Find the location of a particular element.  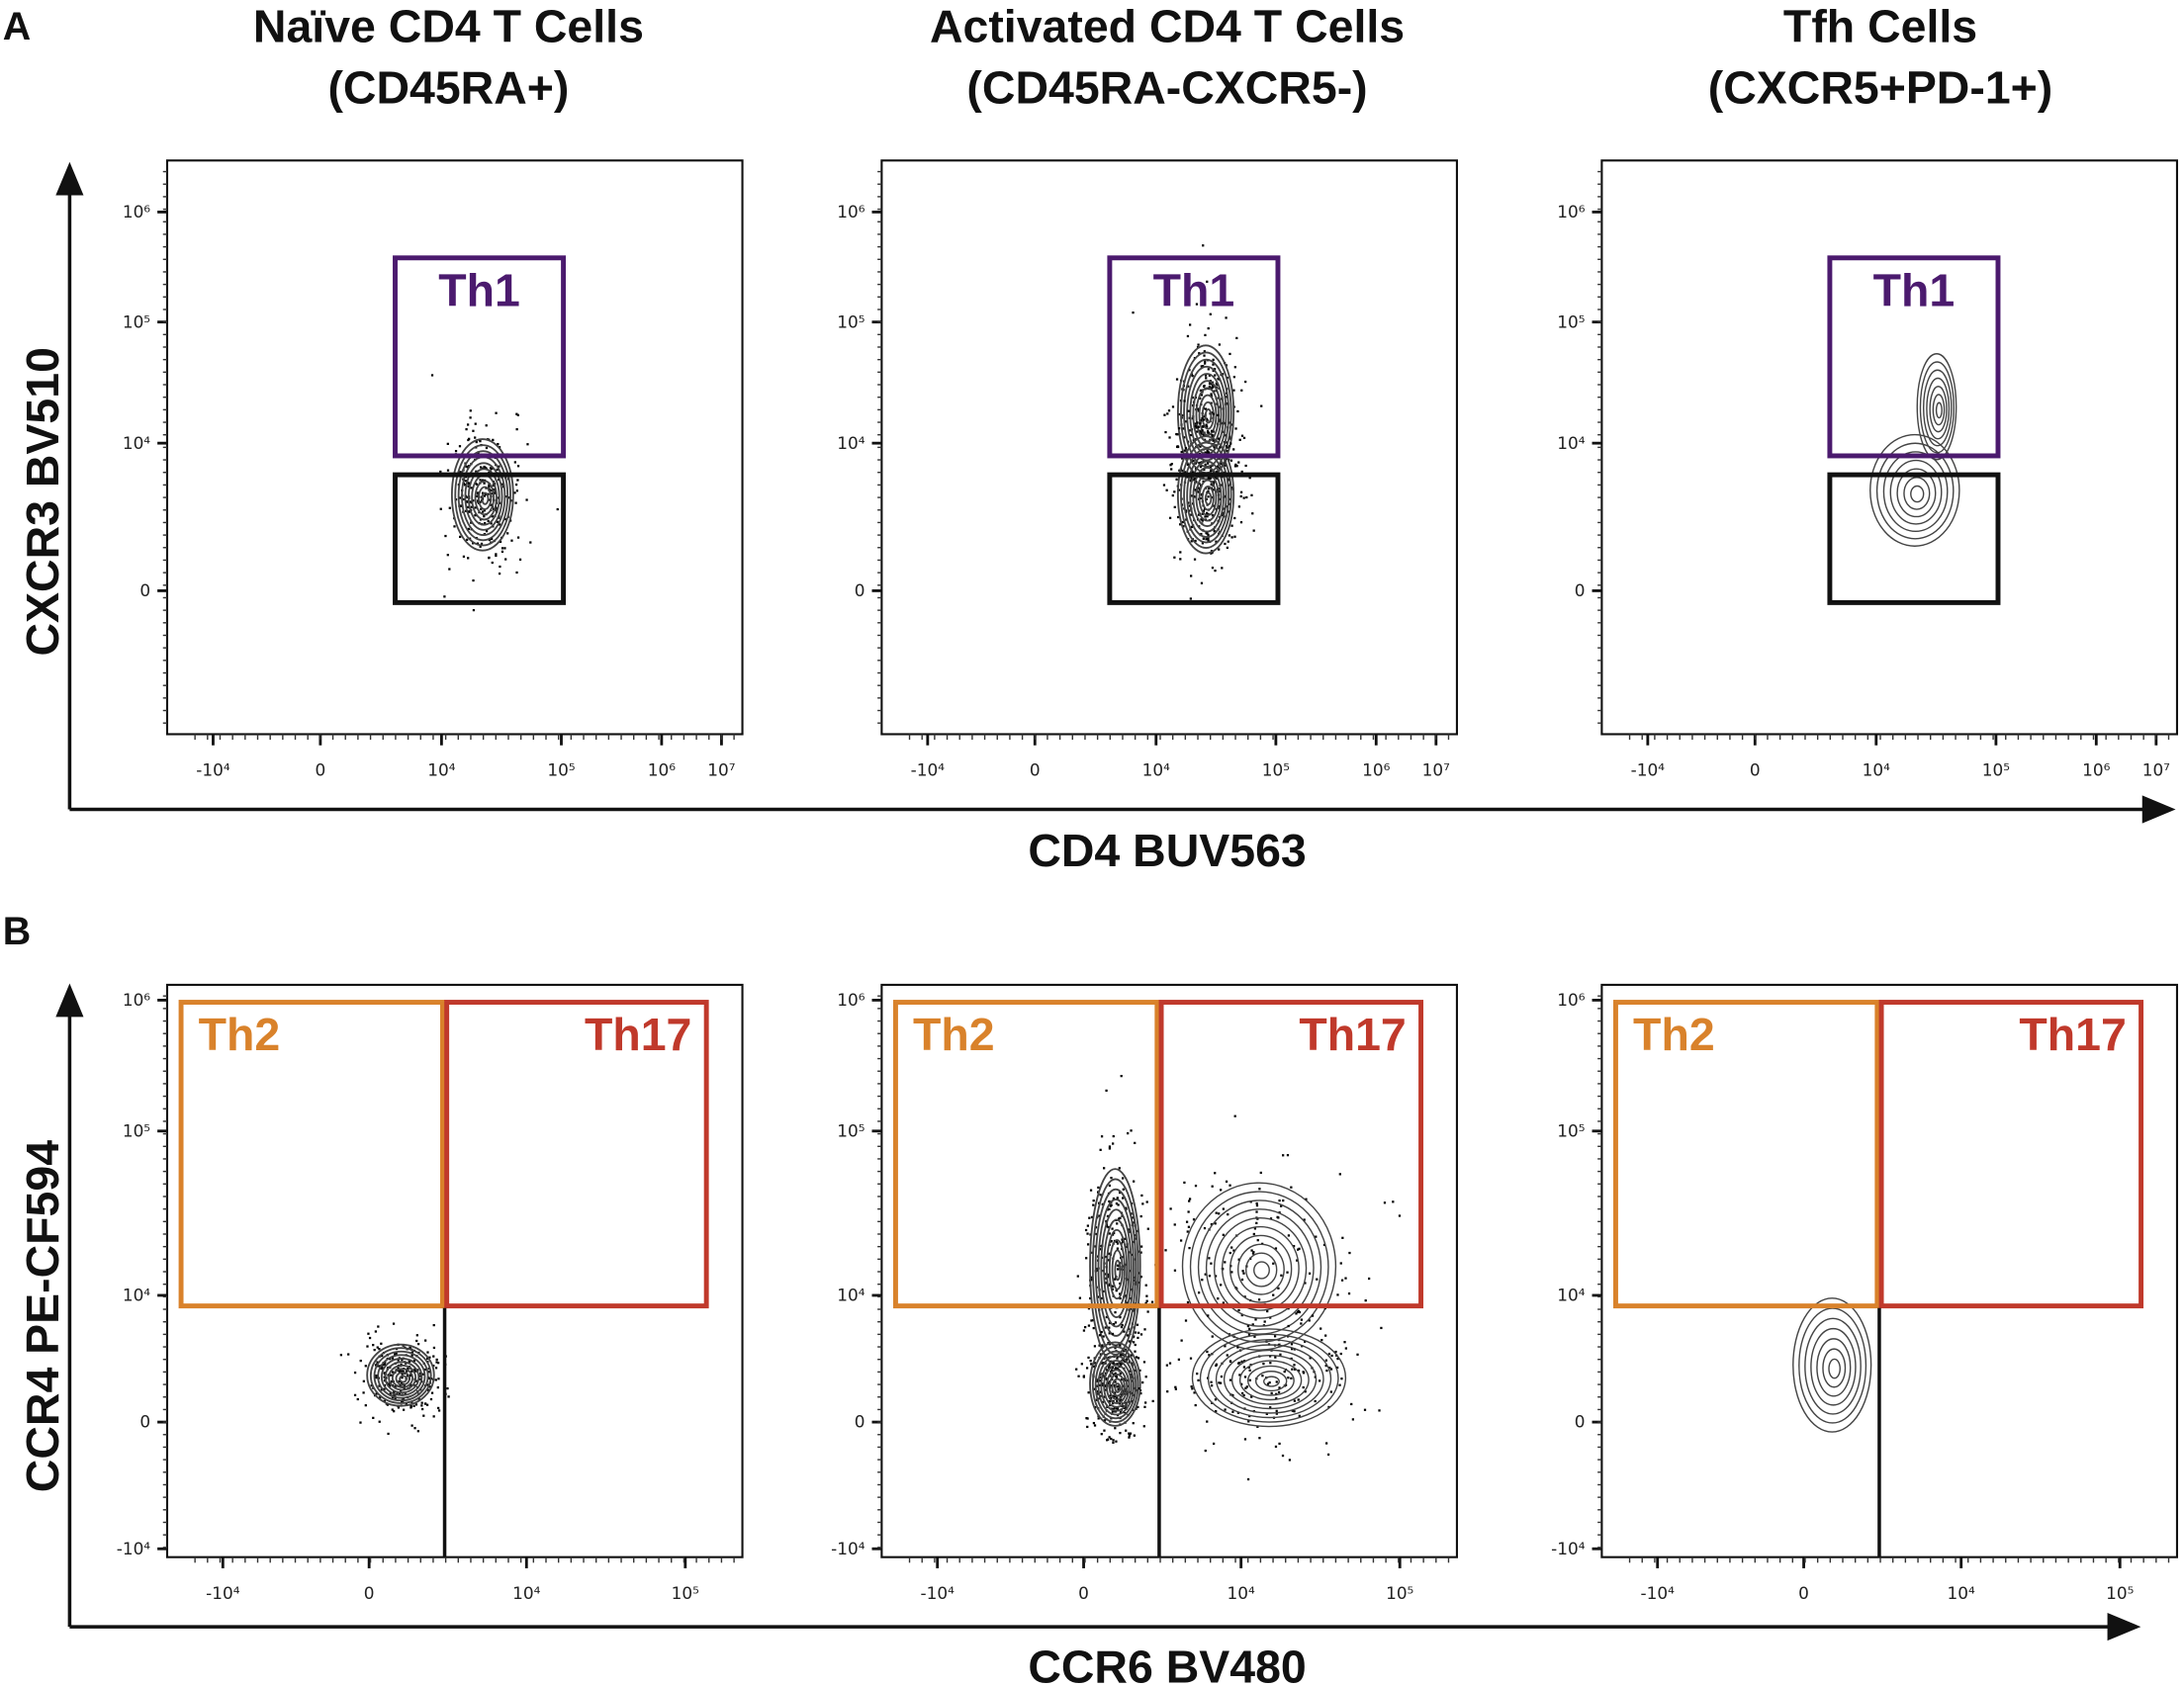

plot-frame is located at coordinates (1889, 1270).